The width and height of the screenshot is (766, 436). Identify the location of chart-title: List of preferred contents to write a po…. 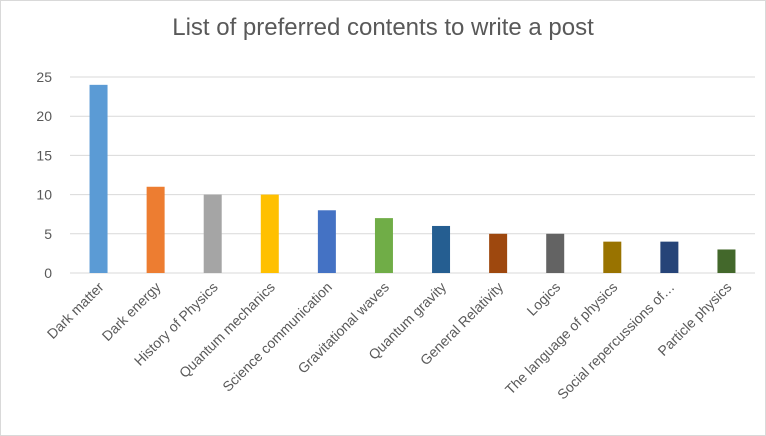
(383, 27).